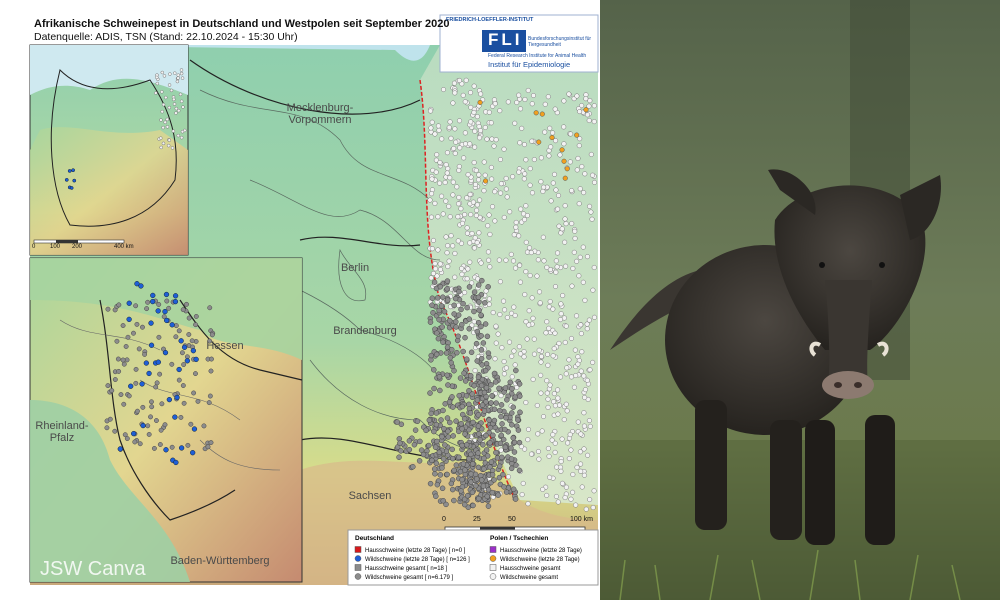  Describe the element at coordinates (581, 519) in the screenshot. I see `scale-label: 100 km` at that location.